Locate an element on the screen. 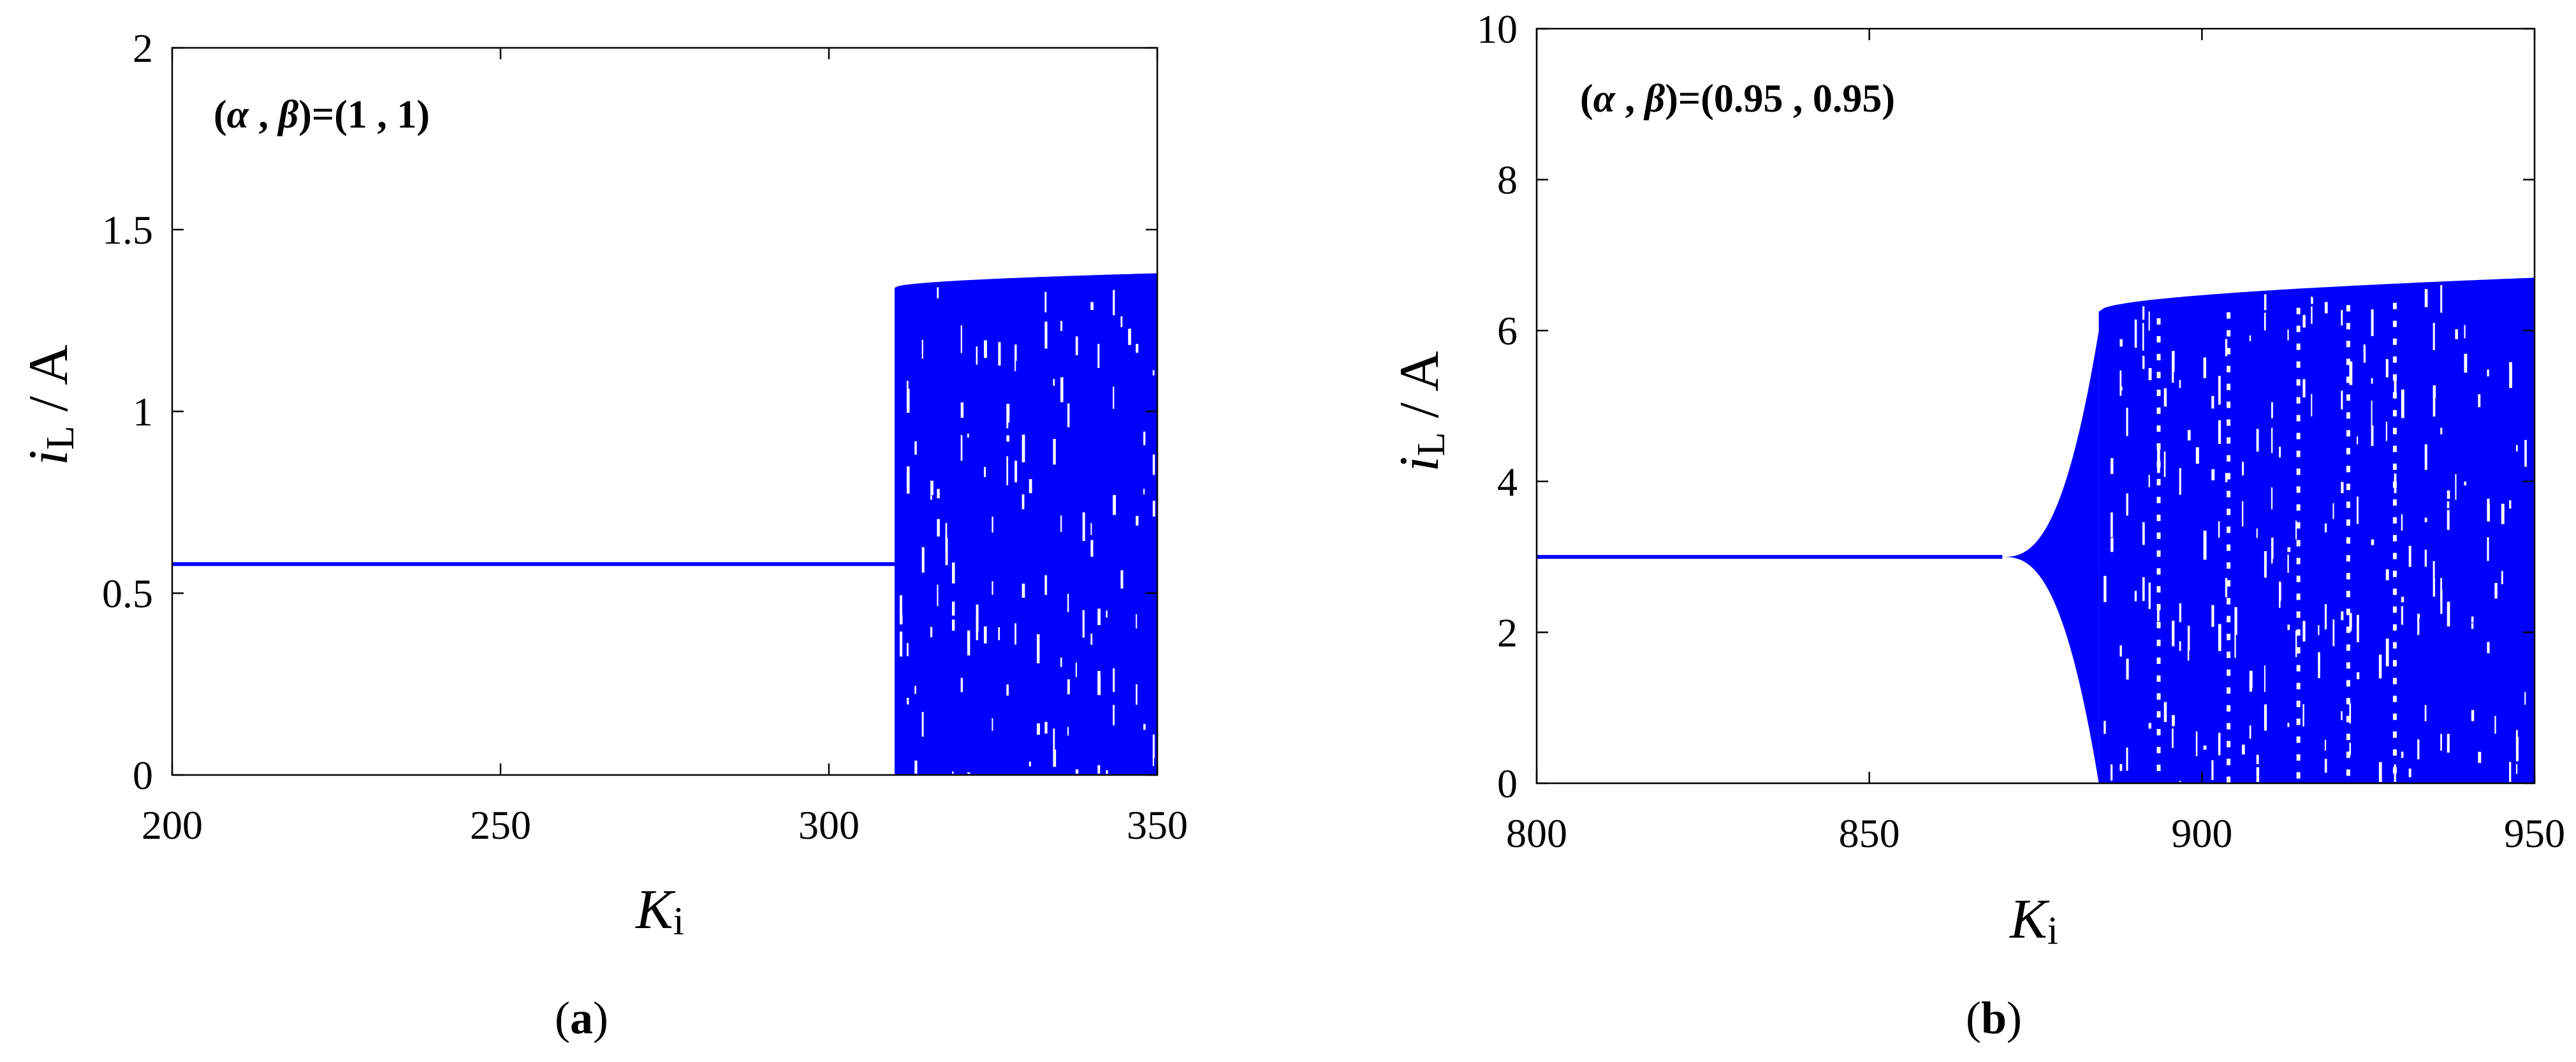  panel-b-x-tick-label: 850 is located at coordinates (1869, 834).